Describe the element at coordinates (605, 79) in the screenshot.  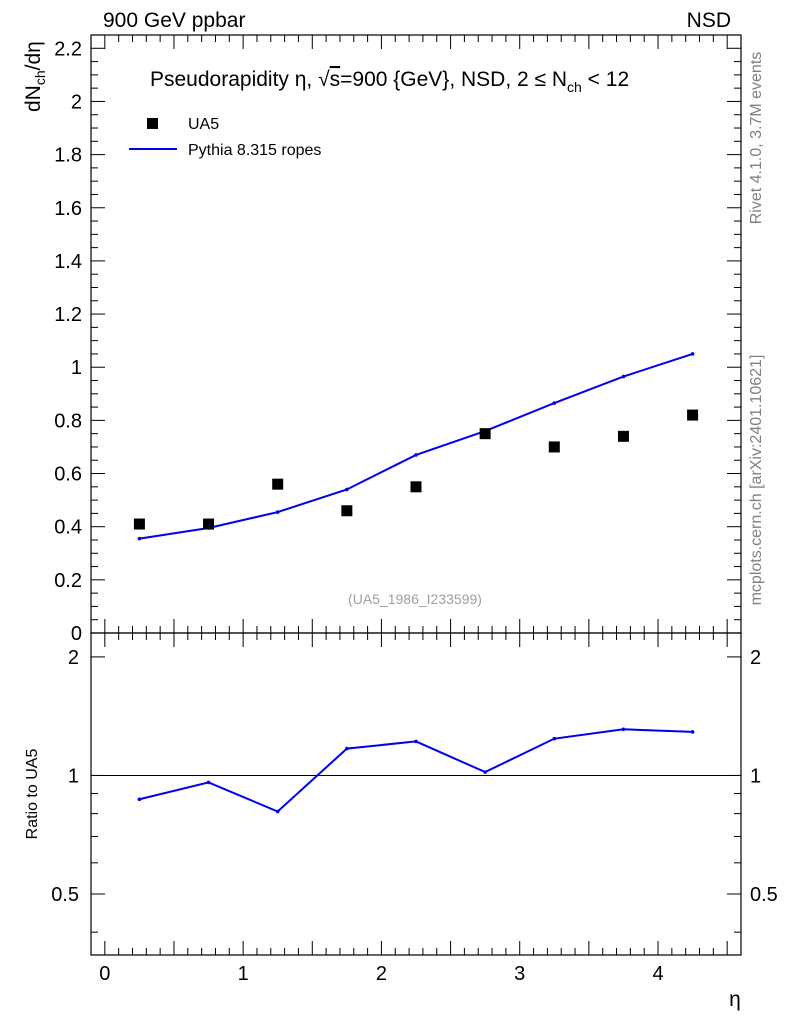
I see `chart-title-post: < 12` at that location.